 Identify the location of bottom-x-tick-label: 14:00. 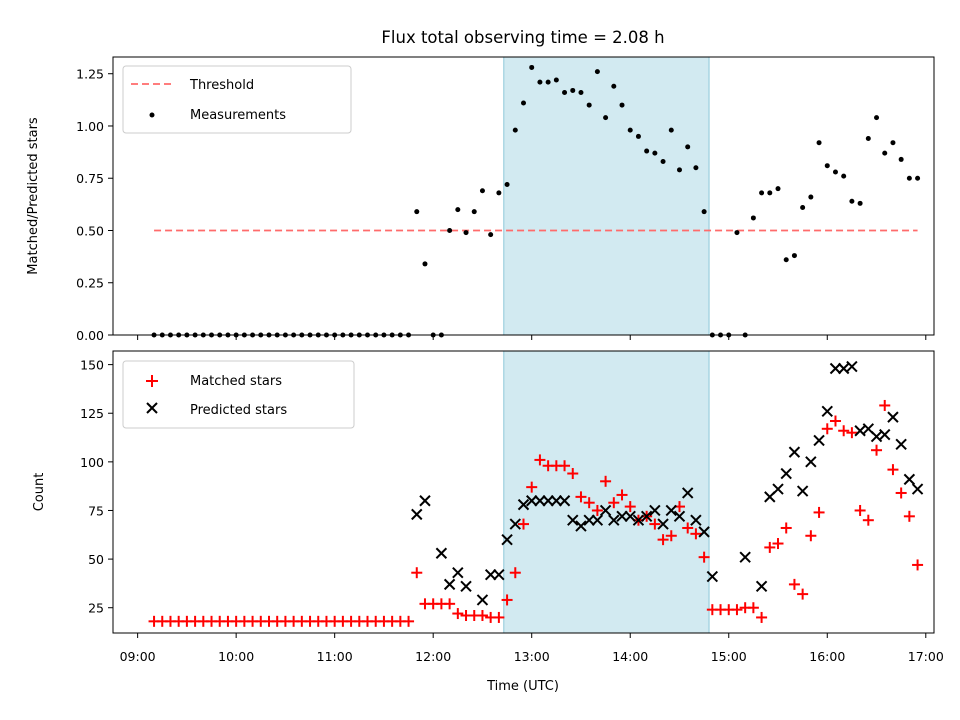
(630, 656).